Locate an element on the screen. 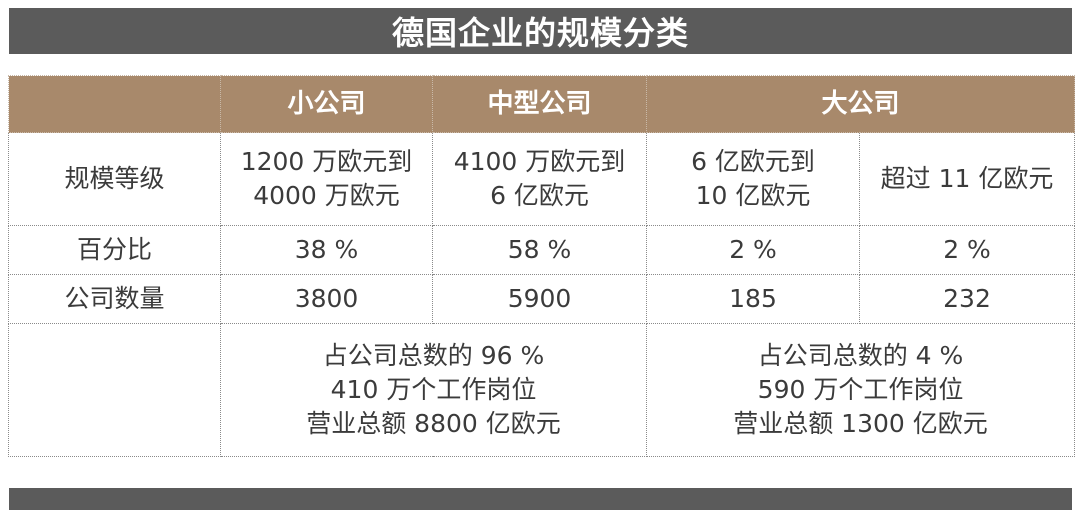 The width and height of the screenshot is (1080, 513). cell-summary-small-medium: 占公司总数的 96 % 410 万个工作岗位 营业总额 8800 亿欧元 is located at coordinates (433, 390).